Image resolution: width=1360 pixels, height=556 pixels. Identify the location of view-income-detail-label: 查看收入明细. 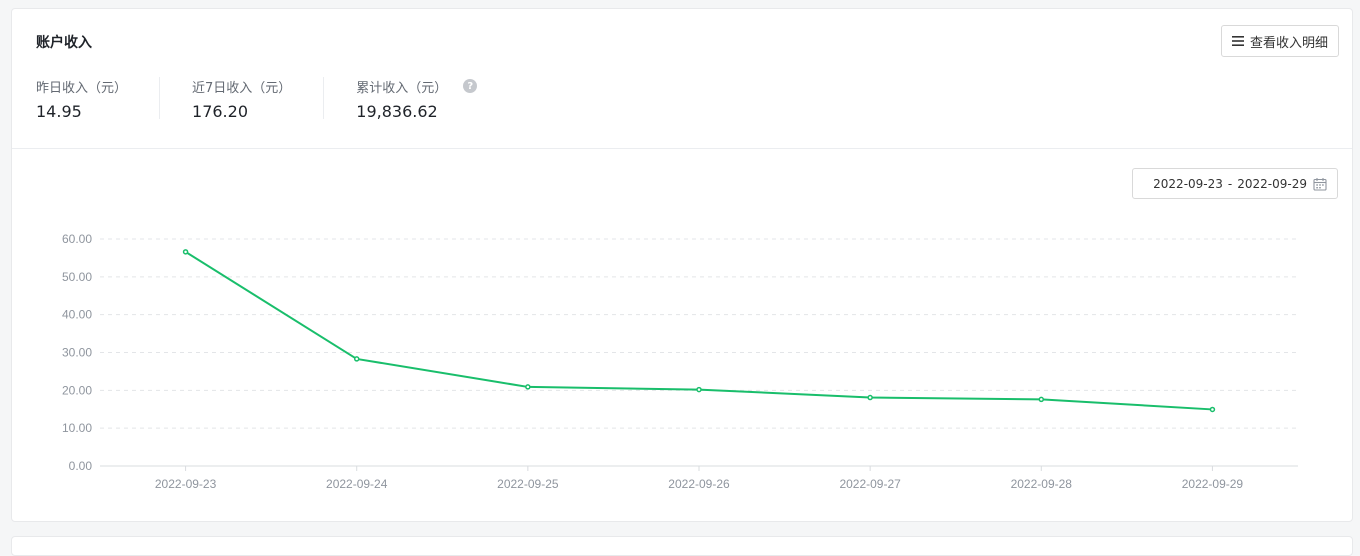
(1288, 43).